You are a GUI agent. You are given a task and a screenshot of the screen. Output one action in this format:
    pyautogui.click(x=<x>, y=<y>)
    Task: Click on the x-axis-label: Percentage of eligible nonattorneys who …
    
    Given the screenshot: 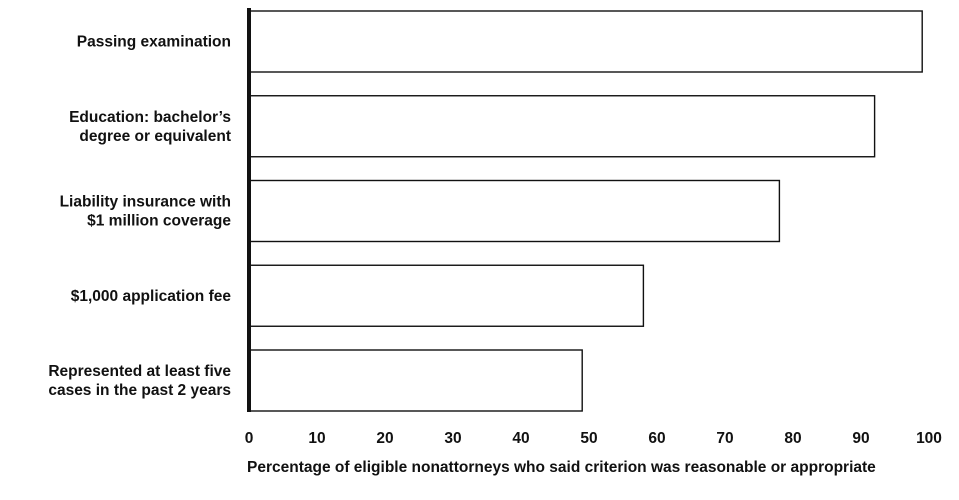 What is the action you would take?
    pyautogui.click(x=561, y=467)
    